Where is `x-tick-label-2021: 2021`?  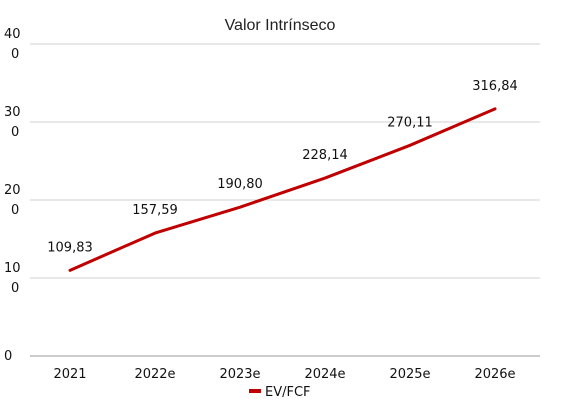 x-tick-label-2021: 2021 is located at coordinates (69, 374).